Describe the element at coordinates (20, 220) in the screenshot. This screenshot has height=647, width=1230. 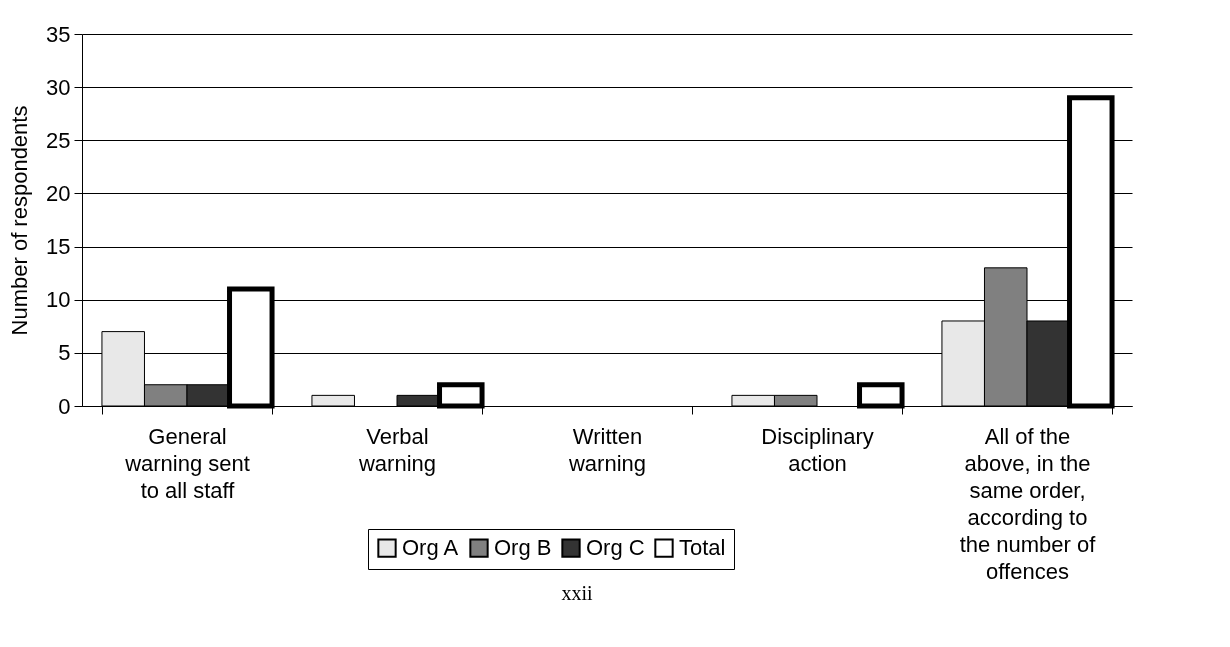
I see `y-axis-title: Number of respondents` at that location.